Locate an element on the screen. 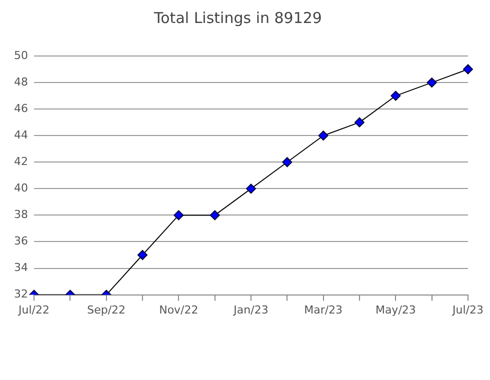 Image resolution: width=490 pixels, height=380 pixels. y-tick-label: 42 is located at coordinates (21, 161).